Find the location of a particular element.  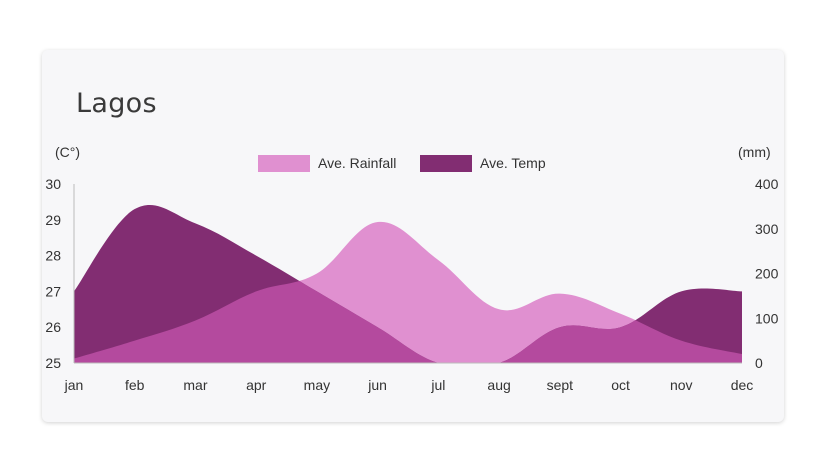

x-tick-label: nov is located at coordinates (681, 385).